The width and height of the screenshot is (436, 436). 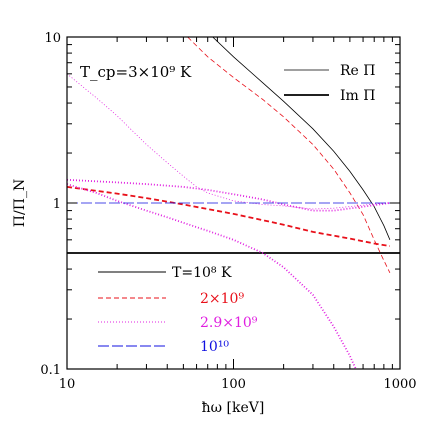 What do you see at coordinates (214, 347) in the screenshot?
I see `legend-t1e10-label: 10¹⁰` at bounding box center [214, 347].